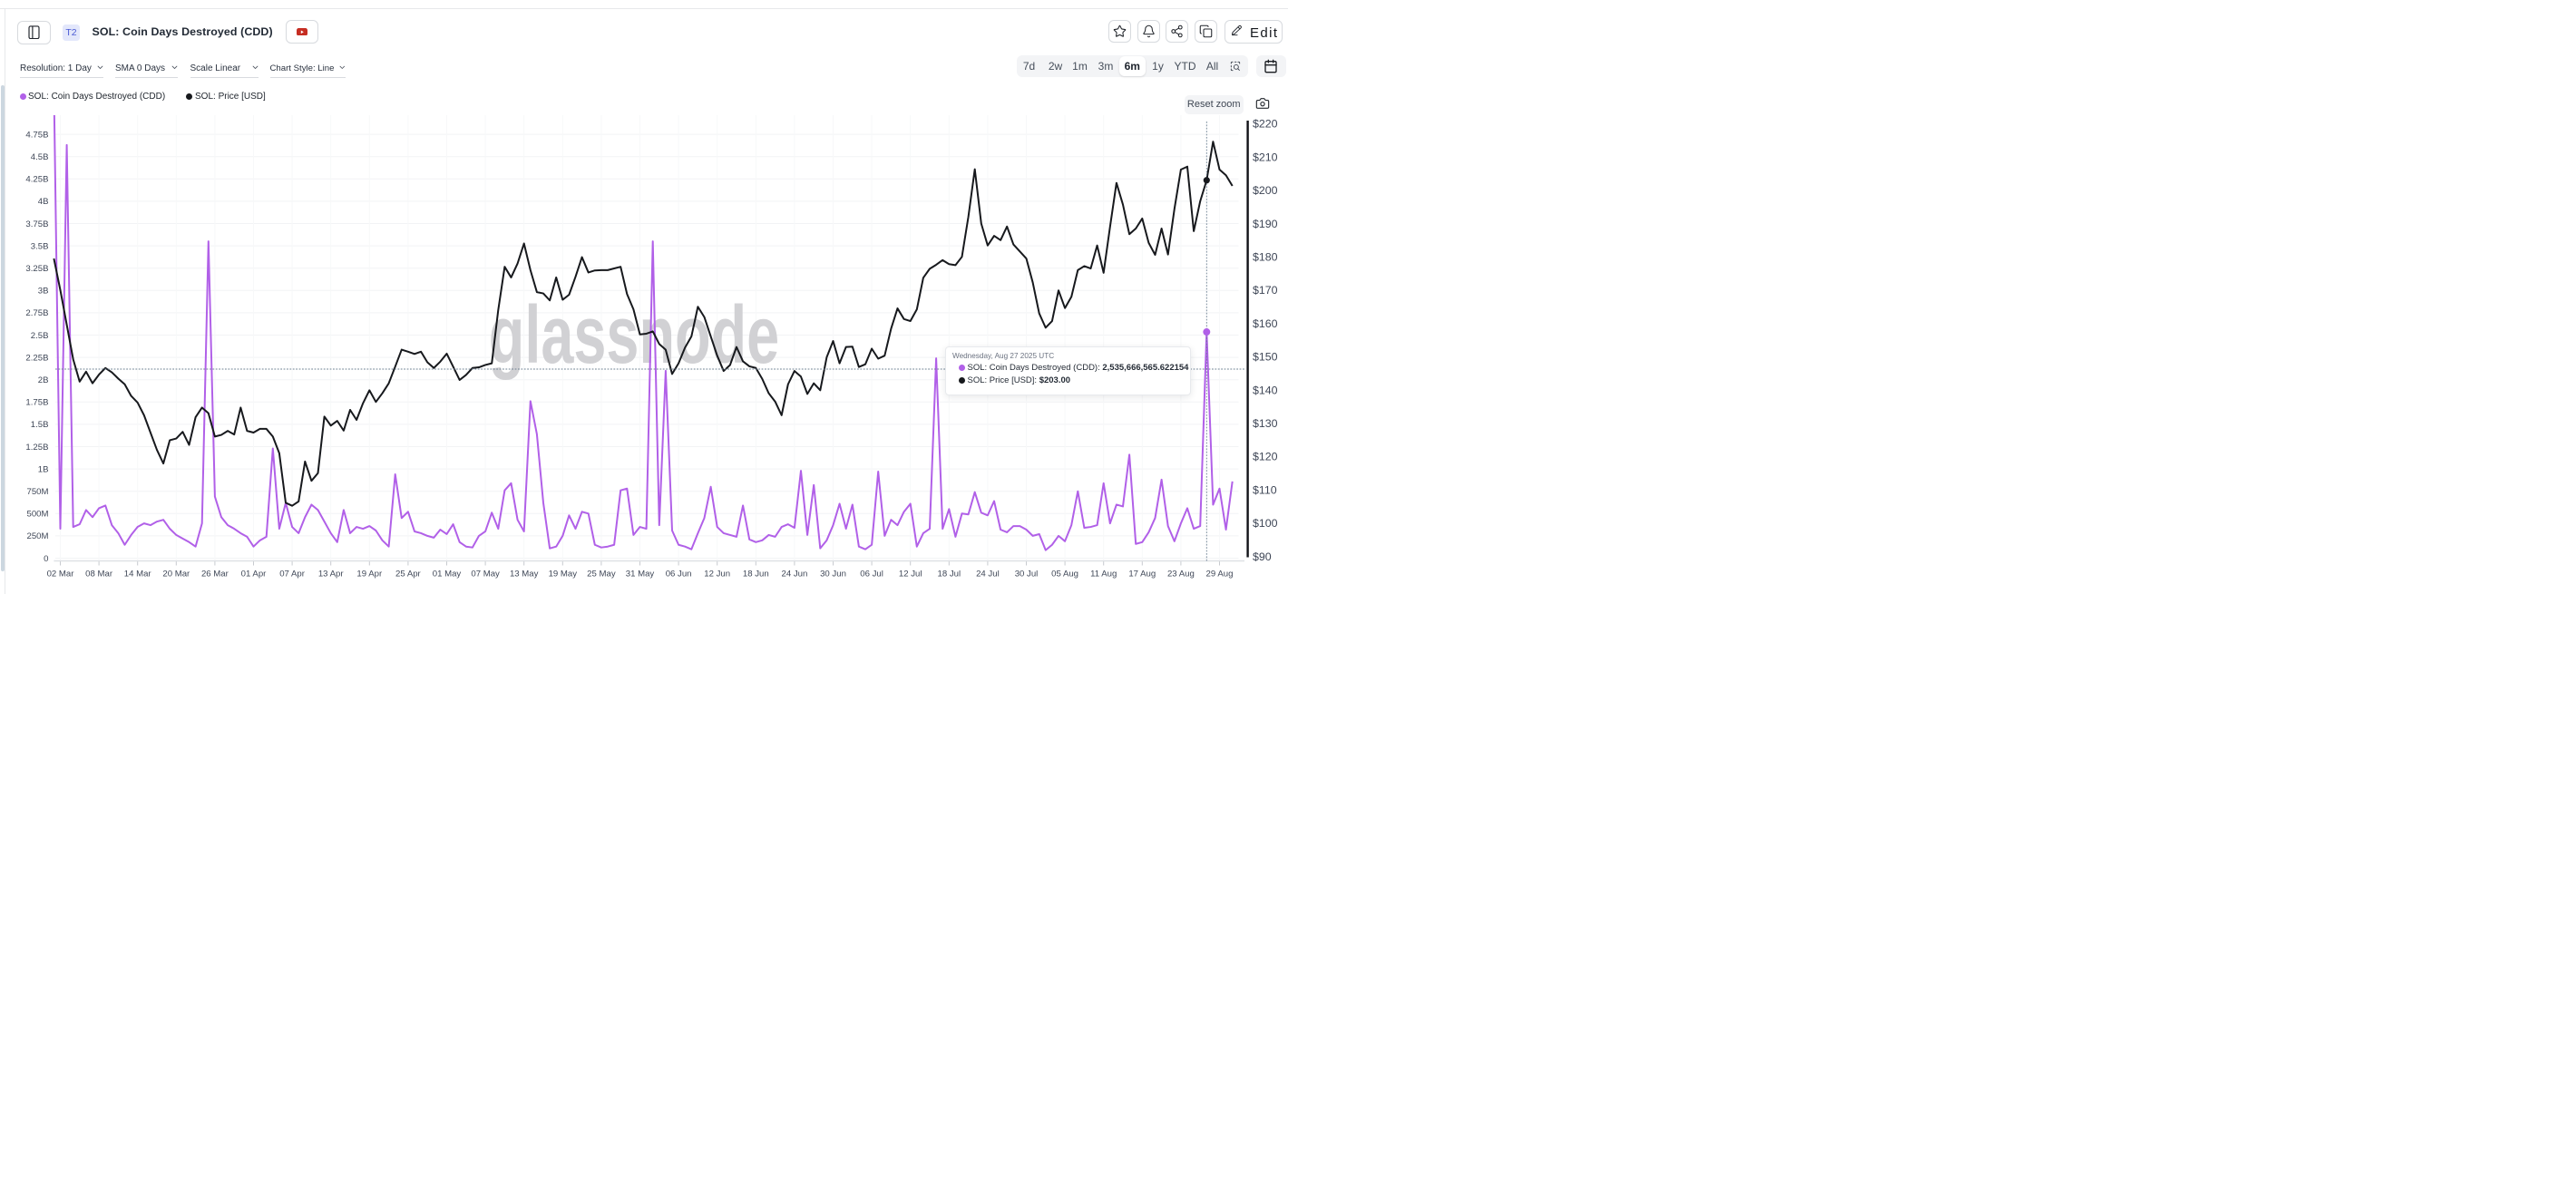 The height and width of the screenshot is (1188, 2576). I want to click on svg-text: $190, so click(1265, 224).